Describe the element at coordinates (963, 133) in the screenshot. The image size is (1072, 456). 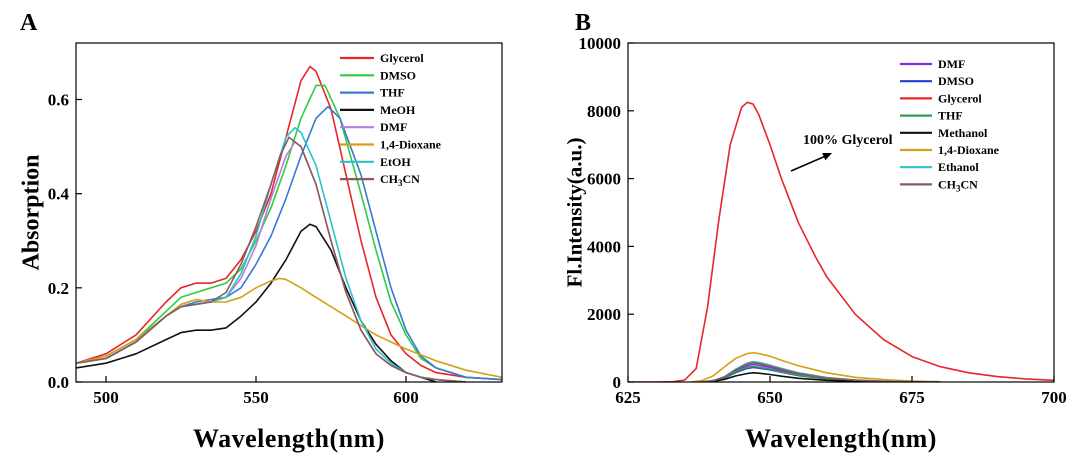
I see `legend-entry-methanol: Methanol` at that location.